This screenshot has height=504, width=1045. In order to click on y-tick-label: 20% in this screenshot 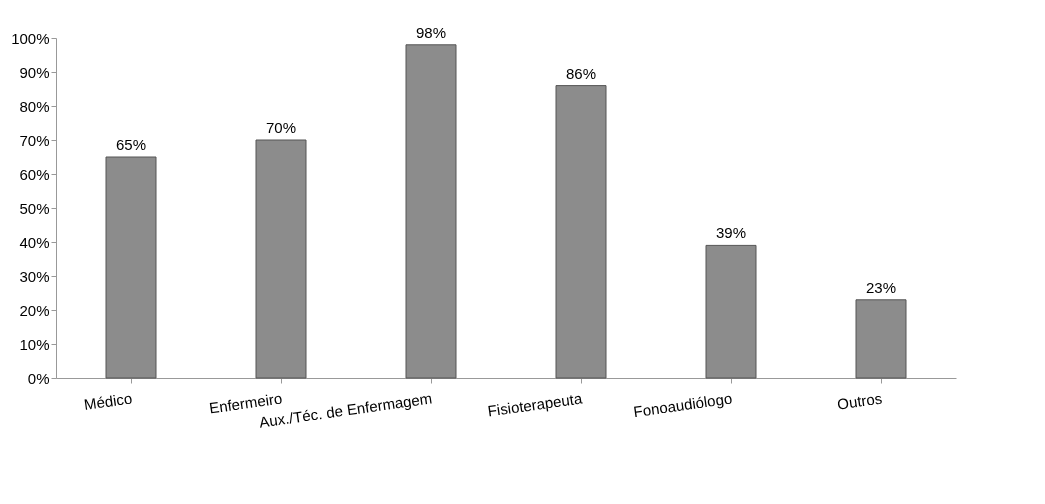, I will do `click(34, 310)`.